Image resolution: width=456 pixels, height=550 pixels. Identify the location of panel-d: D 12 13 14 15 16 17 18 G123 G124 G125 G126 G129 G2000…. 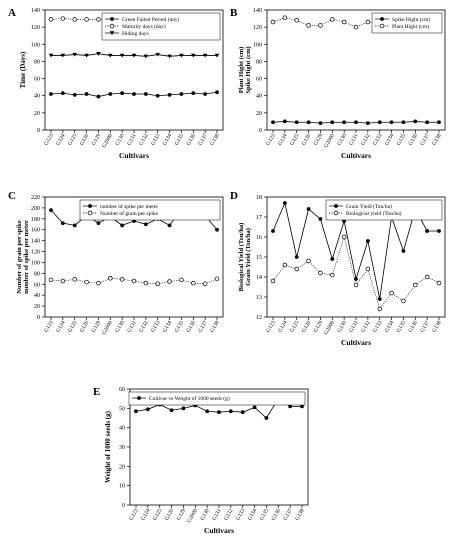
(338, 268).